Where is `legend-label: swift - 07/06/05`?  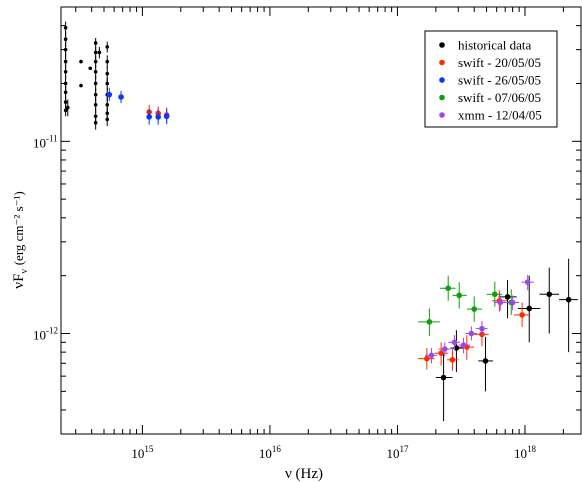
legend-label: swift - 07/06/05 is located at coordinates (499, 97).